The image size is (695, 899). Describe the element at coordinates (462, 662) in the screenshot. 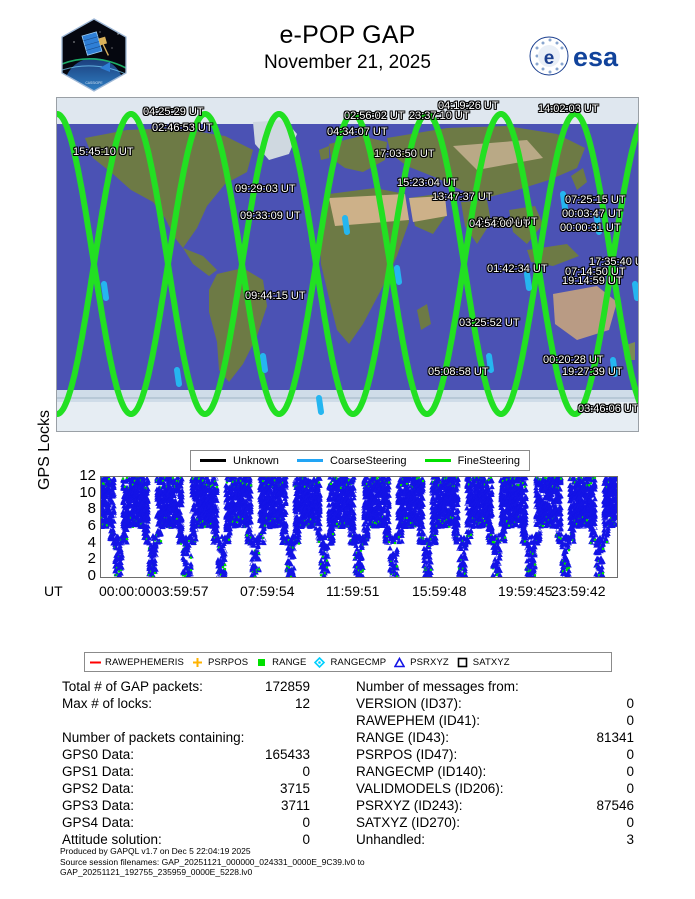

I see `satxyz-marker-icon` at that location.